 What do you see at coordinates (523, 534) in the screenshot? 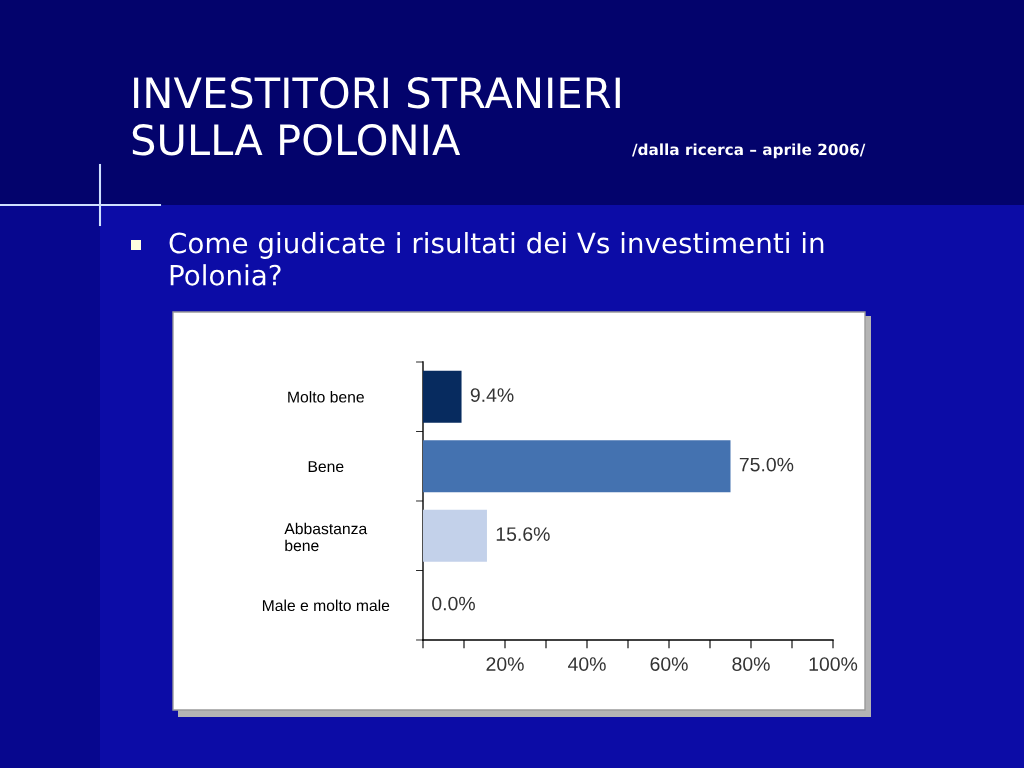
I see `data-label: 15.6%` at bounding box center [523, 534].